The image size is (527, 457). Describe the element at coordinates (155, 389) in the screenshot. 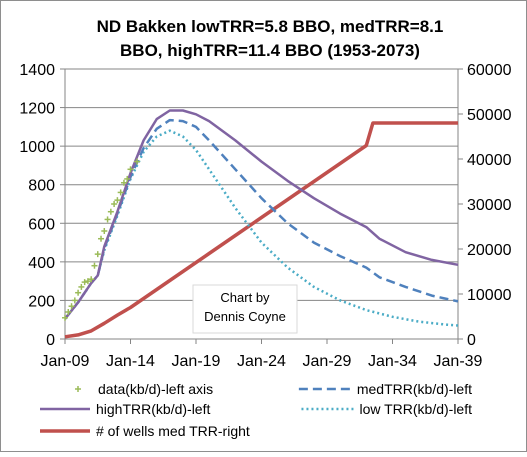

I see `legend-label: data(kb/d)-left axis` at that location.